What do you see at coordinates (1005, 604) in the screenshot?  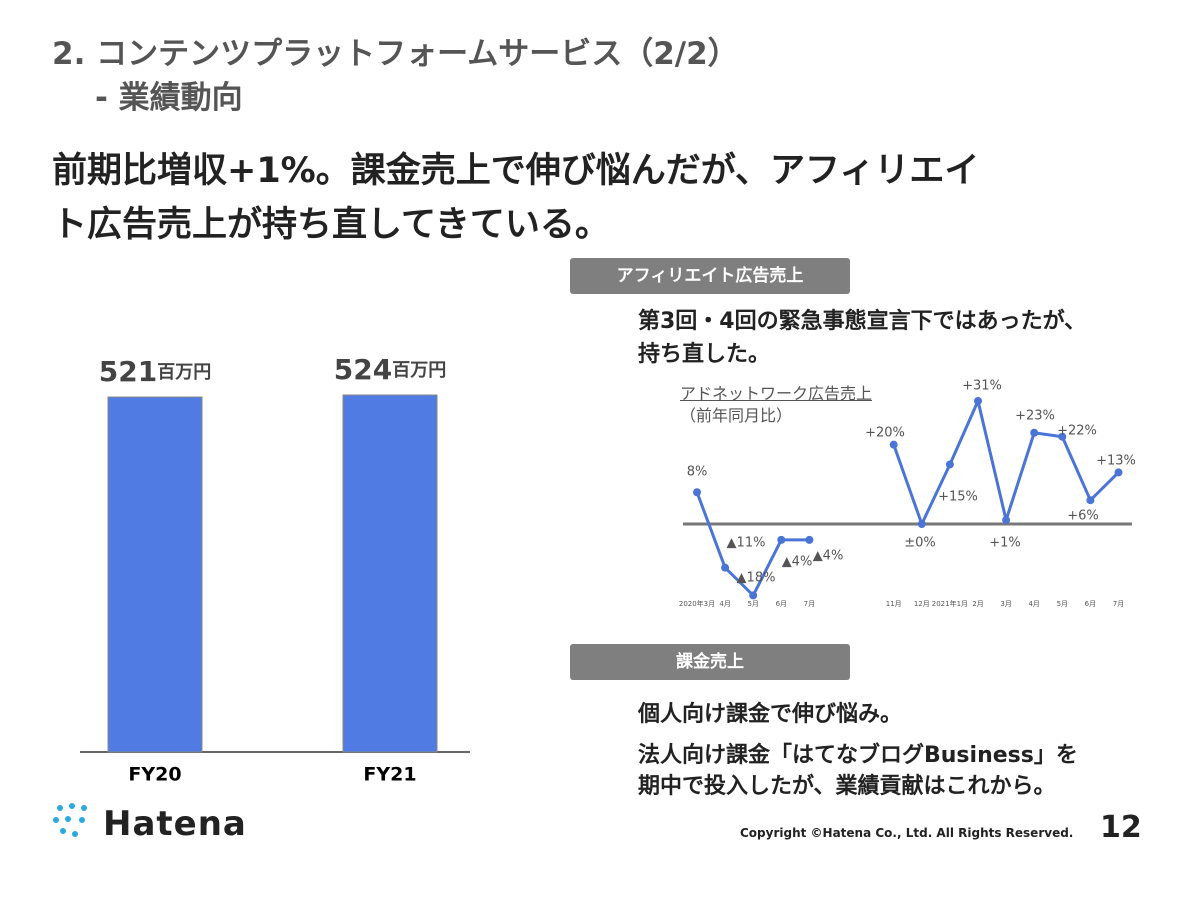 I see `x-tick-label: 3月` at bounding box center [1005, 604].